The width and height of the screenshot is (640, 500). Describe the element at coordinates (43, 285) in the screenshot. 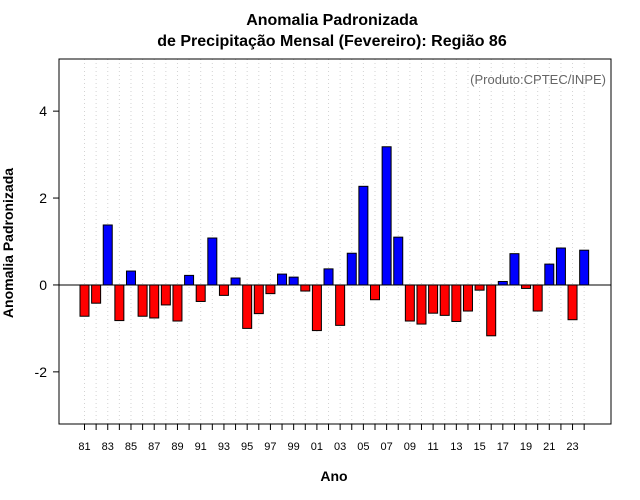

I see `y-tick-label: 0` at that location.